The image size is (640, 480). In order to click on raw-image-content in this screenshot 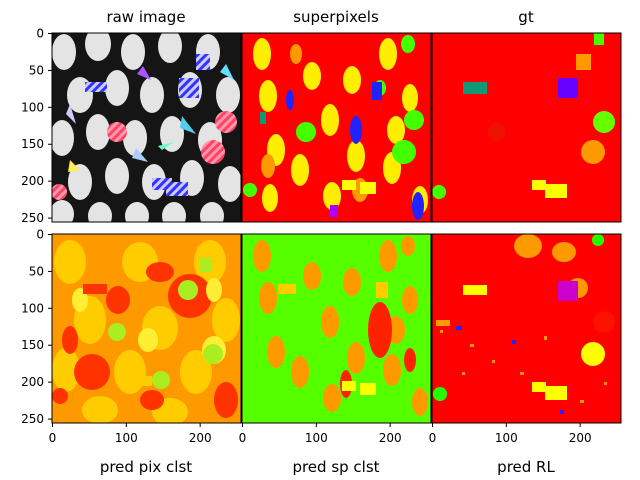, I will do `click(146, 127)`.